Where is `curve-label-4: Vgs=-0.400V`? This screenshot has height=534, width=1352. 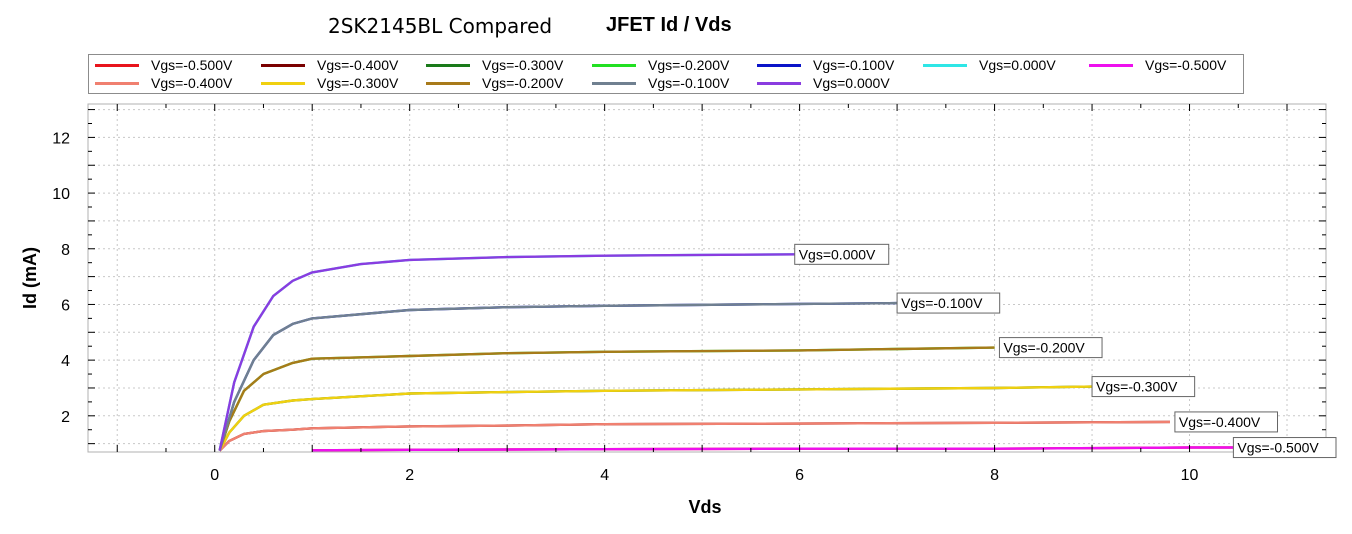 curve-label-4: Vgs=-0.400V is located at coordinates (1226, 422).